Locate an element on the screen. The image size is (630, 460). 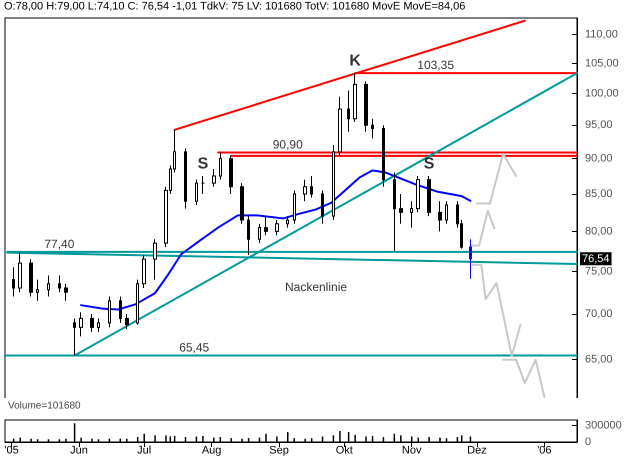
y-tick-label: 0 is located at coordinates (588, 442).